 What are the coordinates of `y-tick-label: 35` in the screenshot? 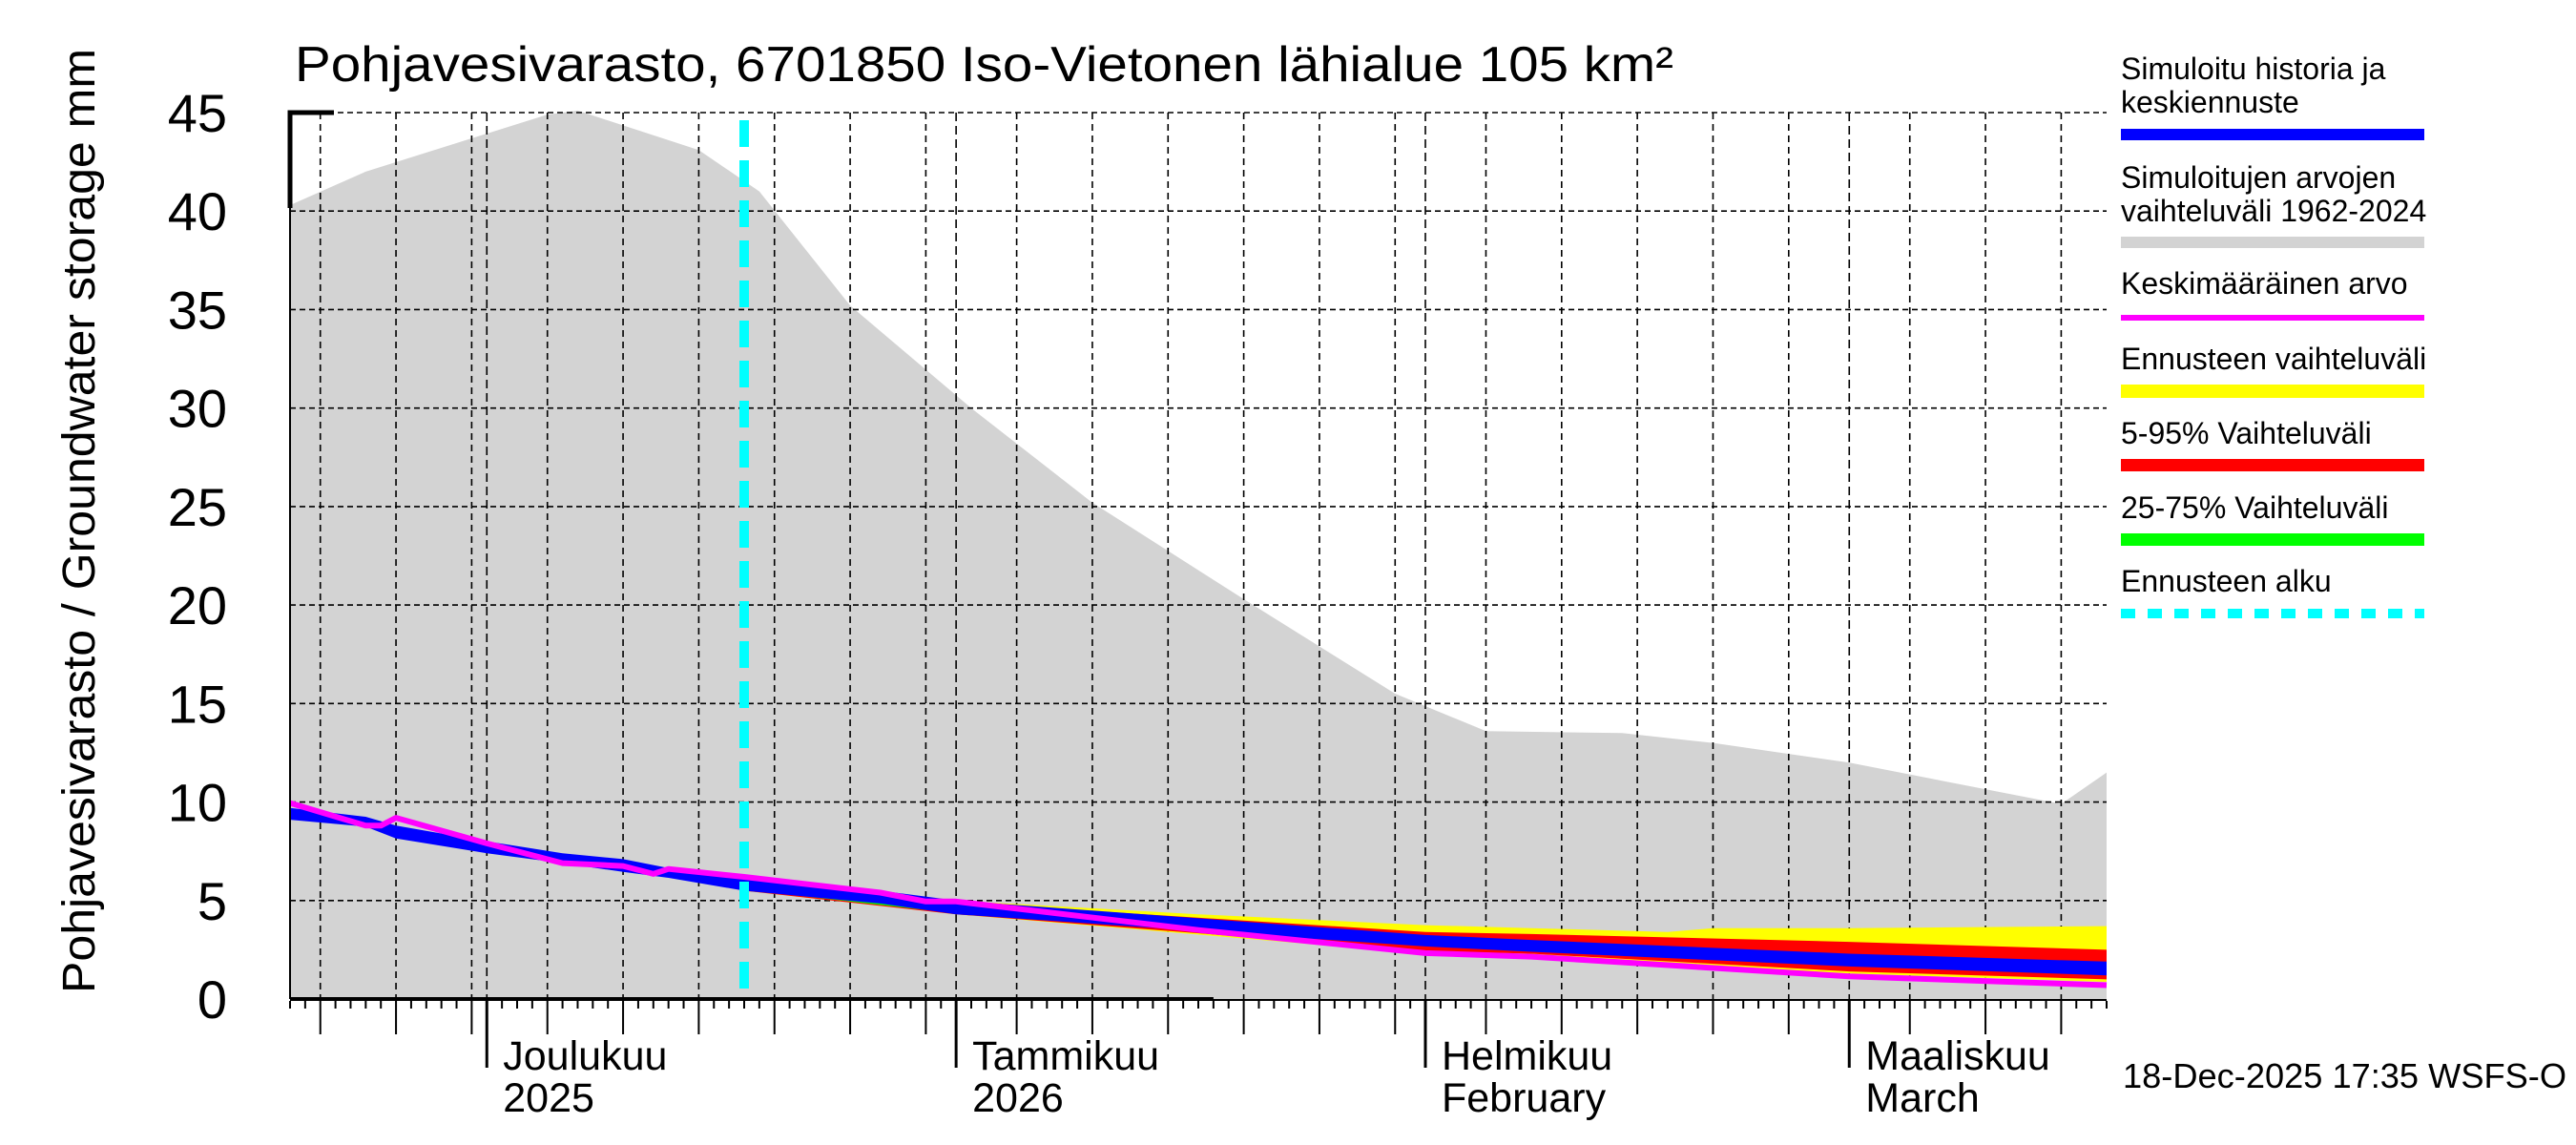 It's located at (197, 310).